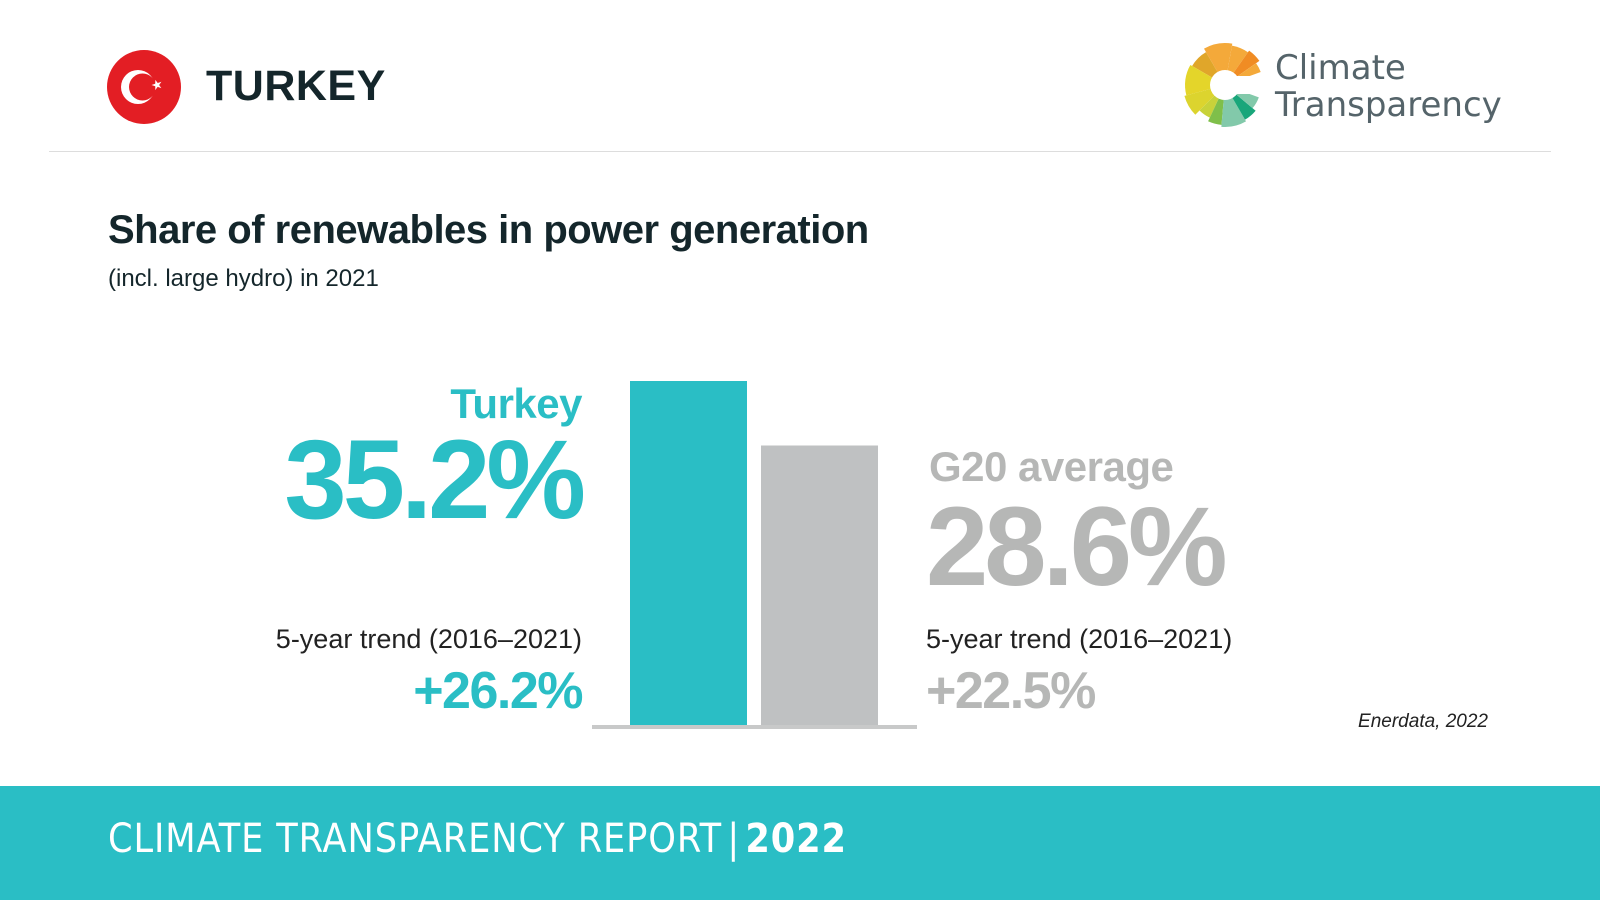 The width and height of the screenshot is (1600, 900). Describe the element at coordinates (296, 86) in the screenshot. I see `country-name: TURKEY` at that location.